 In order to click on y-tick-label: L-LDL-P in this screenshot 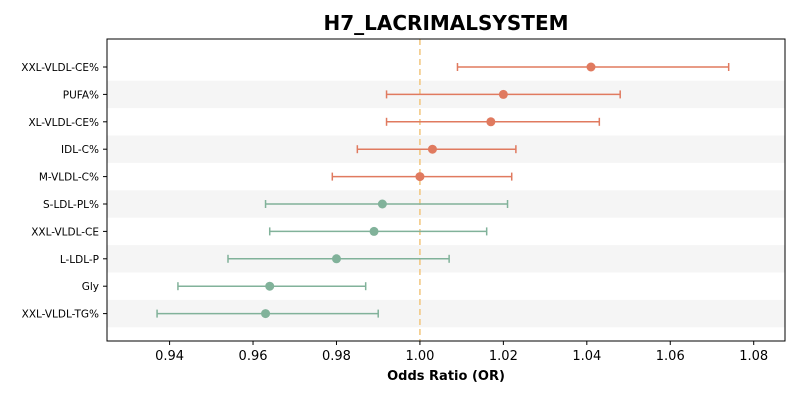, I will do `click(79, 260)`.